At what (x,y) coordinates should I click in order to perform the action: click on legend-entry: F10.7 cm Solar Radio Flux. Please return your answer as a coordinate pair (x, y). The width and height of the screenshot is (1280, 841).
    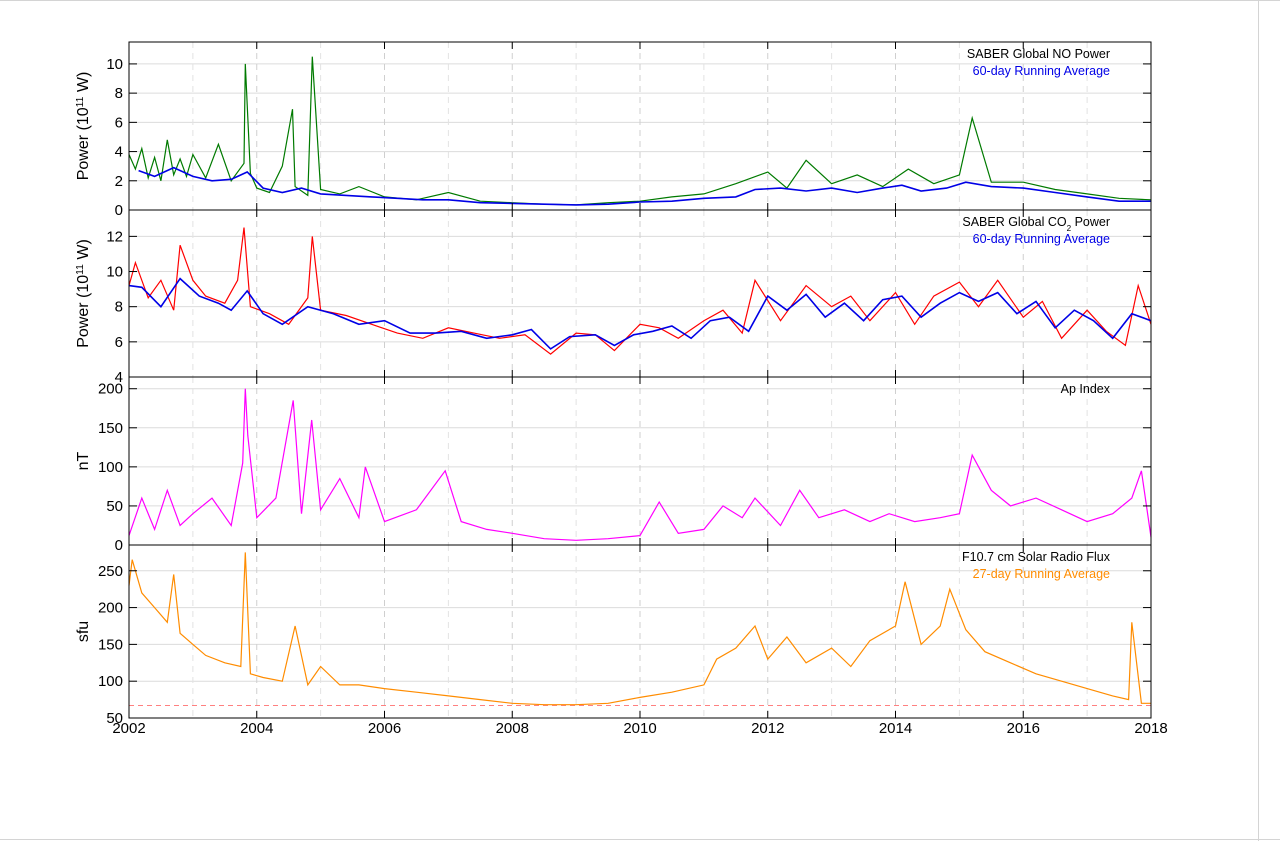
    Looking at the image, I should click on (1036, 557).